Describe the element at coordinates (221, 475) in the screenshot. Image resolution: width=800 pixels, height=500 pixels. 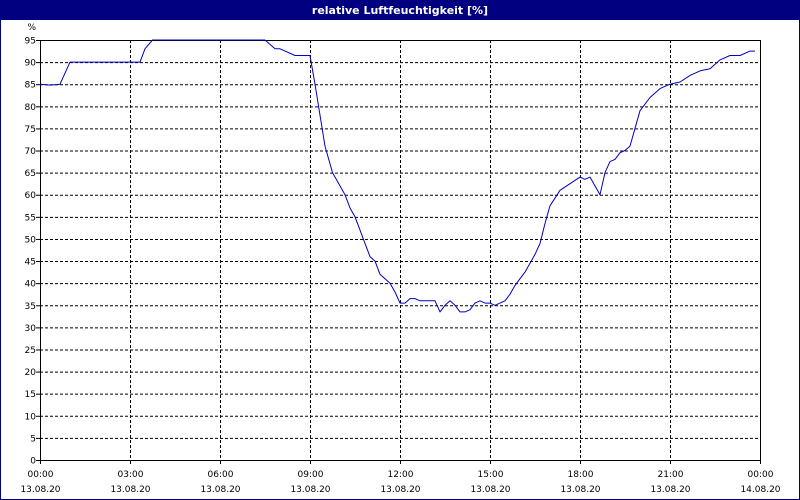
I see `x-tick-time: 06:00` at that location.